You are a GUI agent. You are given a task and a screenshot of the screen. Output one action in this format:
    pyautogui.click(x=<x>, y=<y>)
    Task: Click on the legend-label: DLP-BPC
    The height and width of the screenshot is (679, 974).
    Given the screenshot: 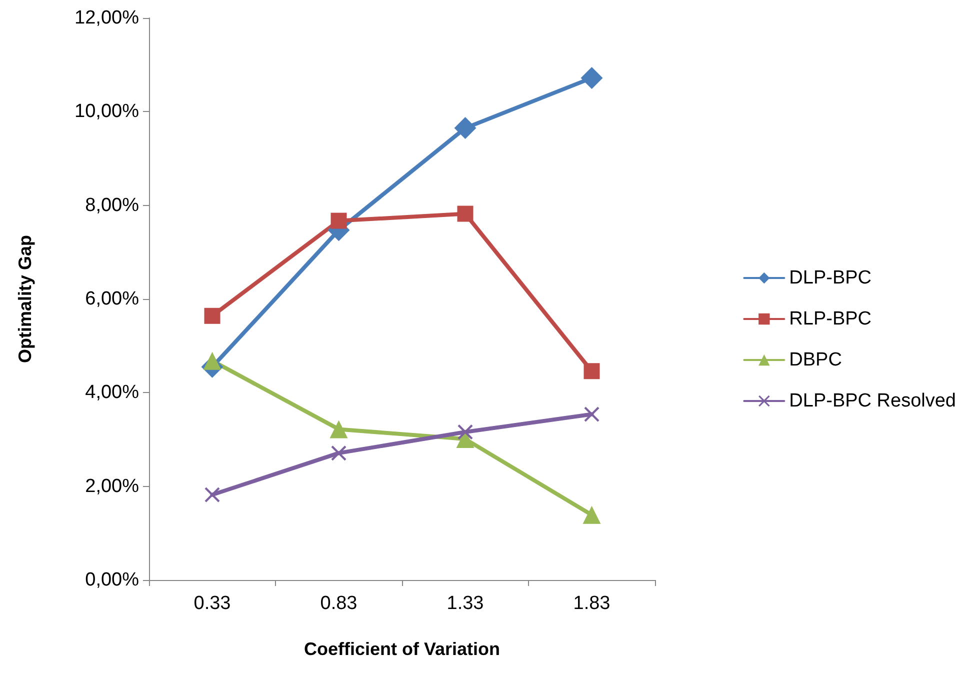 What is the action you would take?
    pyautogui.click(x=830, y=278)
    